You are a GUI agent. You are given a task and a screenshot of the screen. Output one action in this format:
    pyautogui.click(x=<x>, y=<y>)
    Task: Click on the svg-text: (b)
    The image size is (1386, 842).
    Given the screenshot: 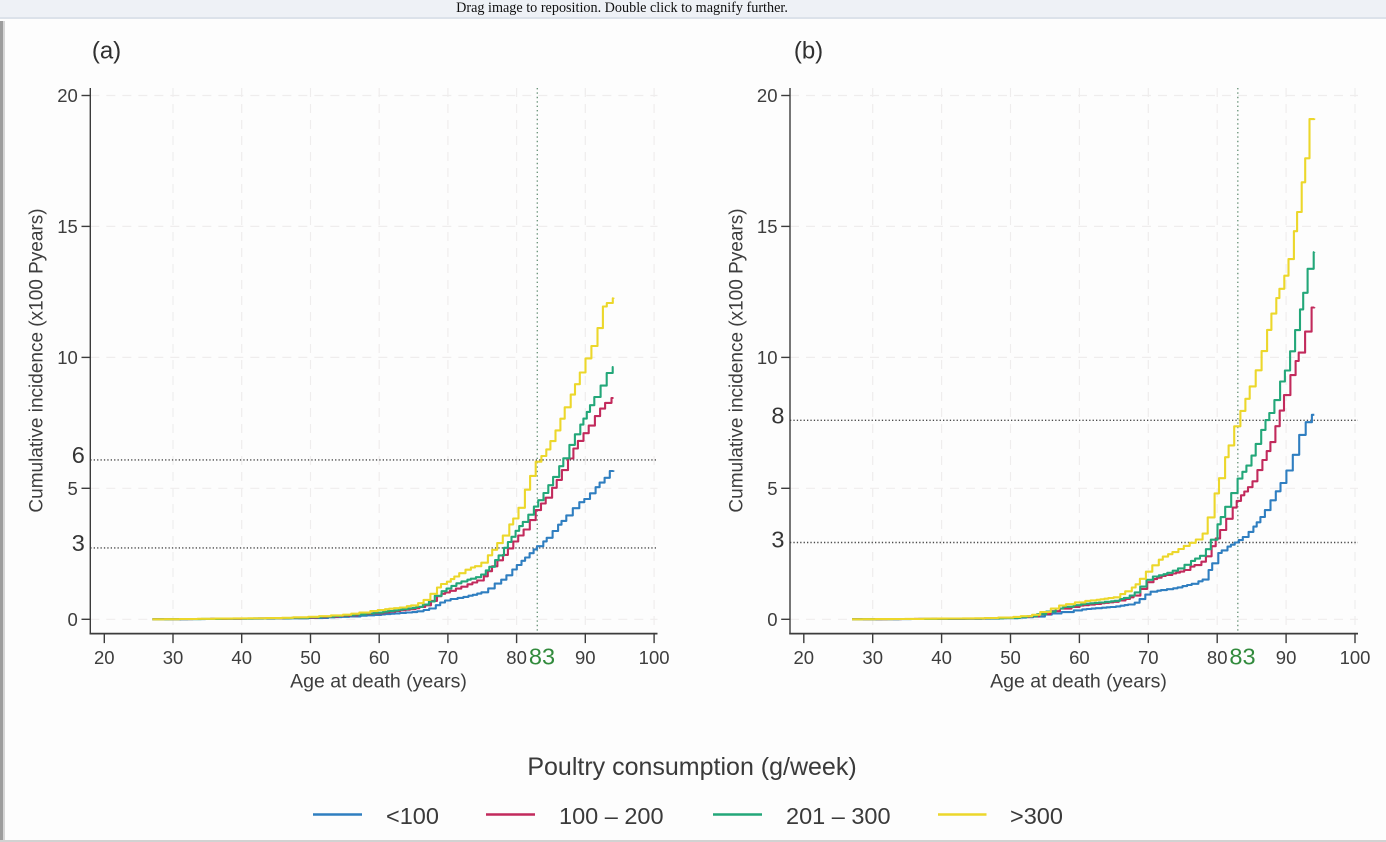 What is the action you would take?
    pyautogui.click(x=808, y=51)
    